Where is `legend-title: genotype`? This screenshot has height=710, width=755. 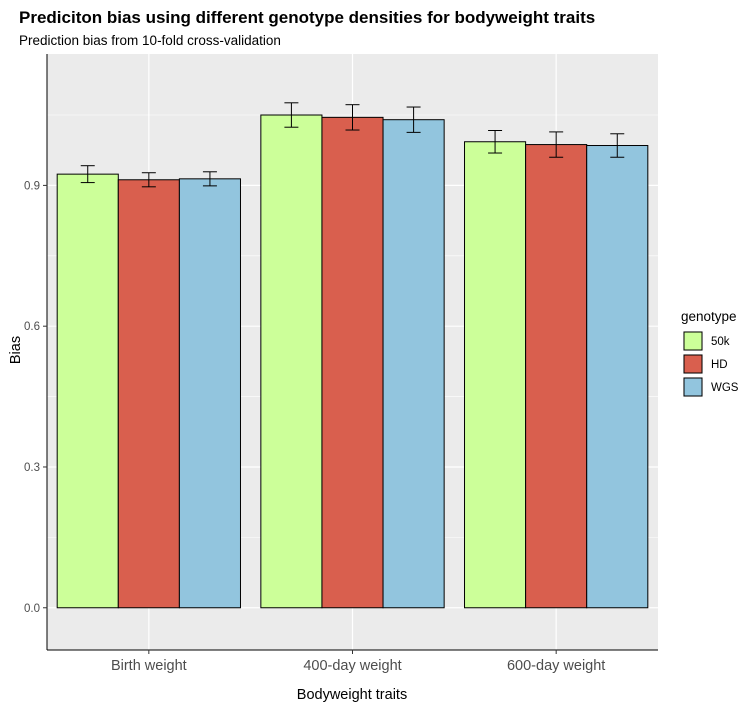
legend-title: genotype is located at coordinates (709, 316).